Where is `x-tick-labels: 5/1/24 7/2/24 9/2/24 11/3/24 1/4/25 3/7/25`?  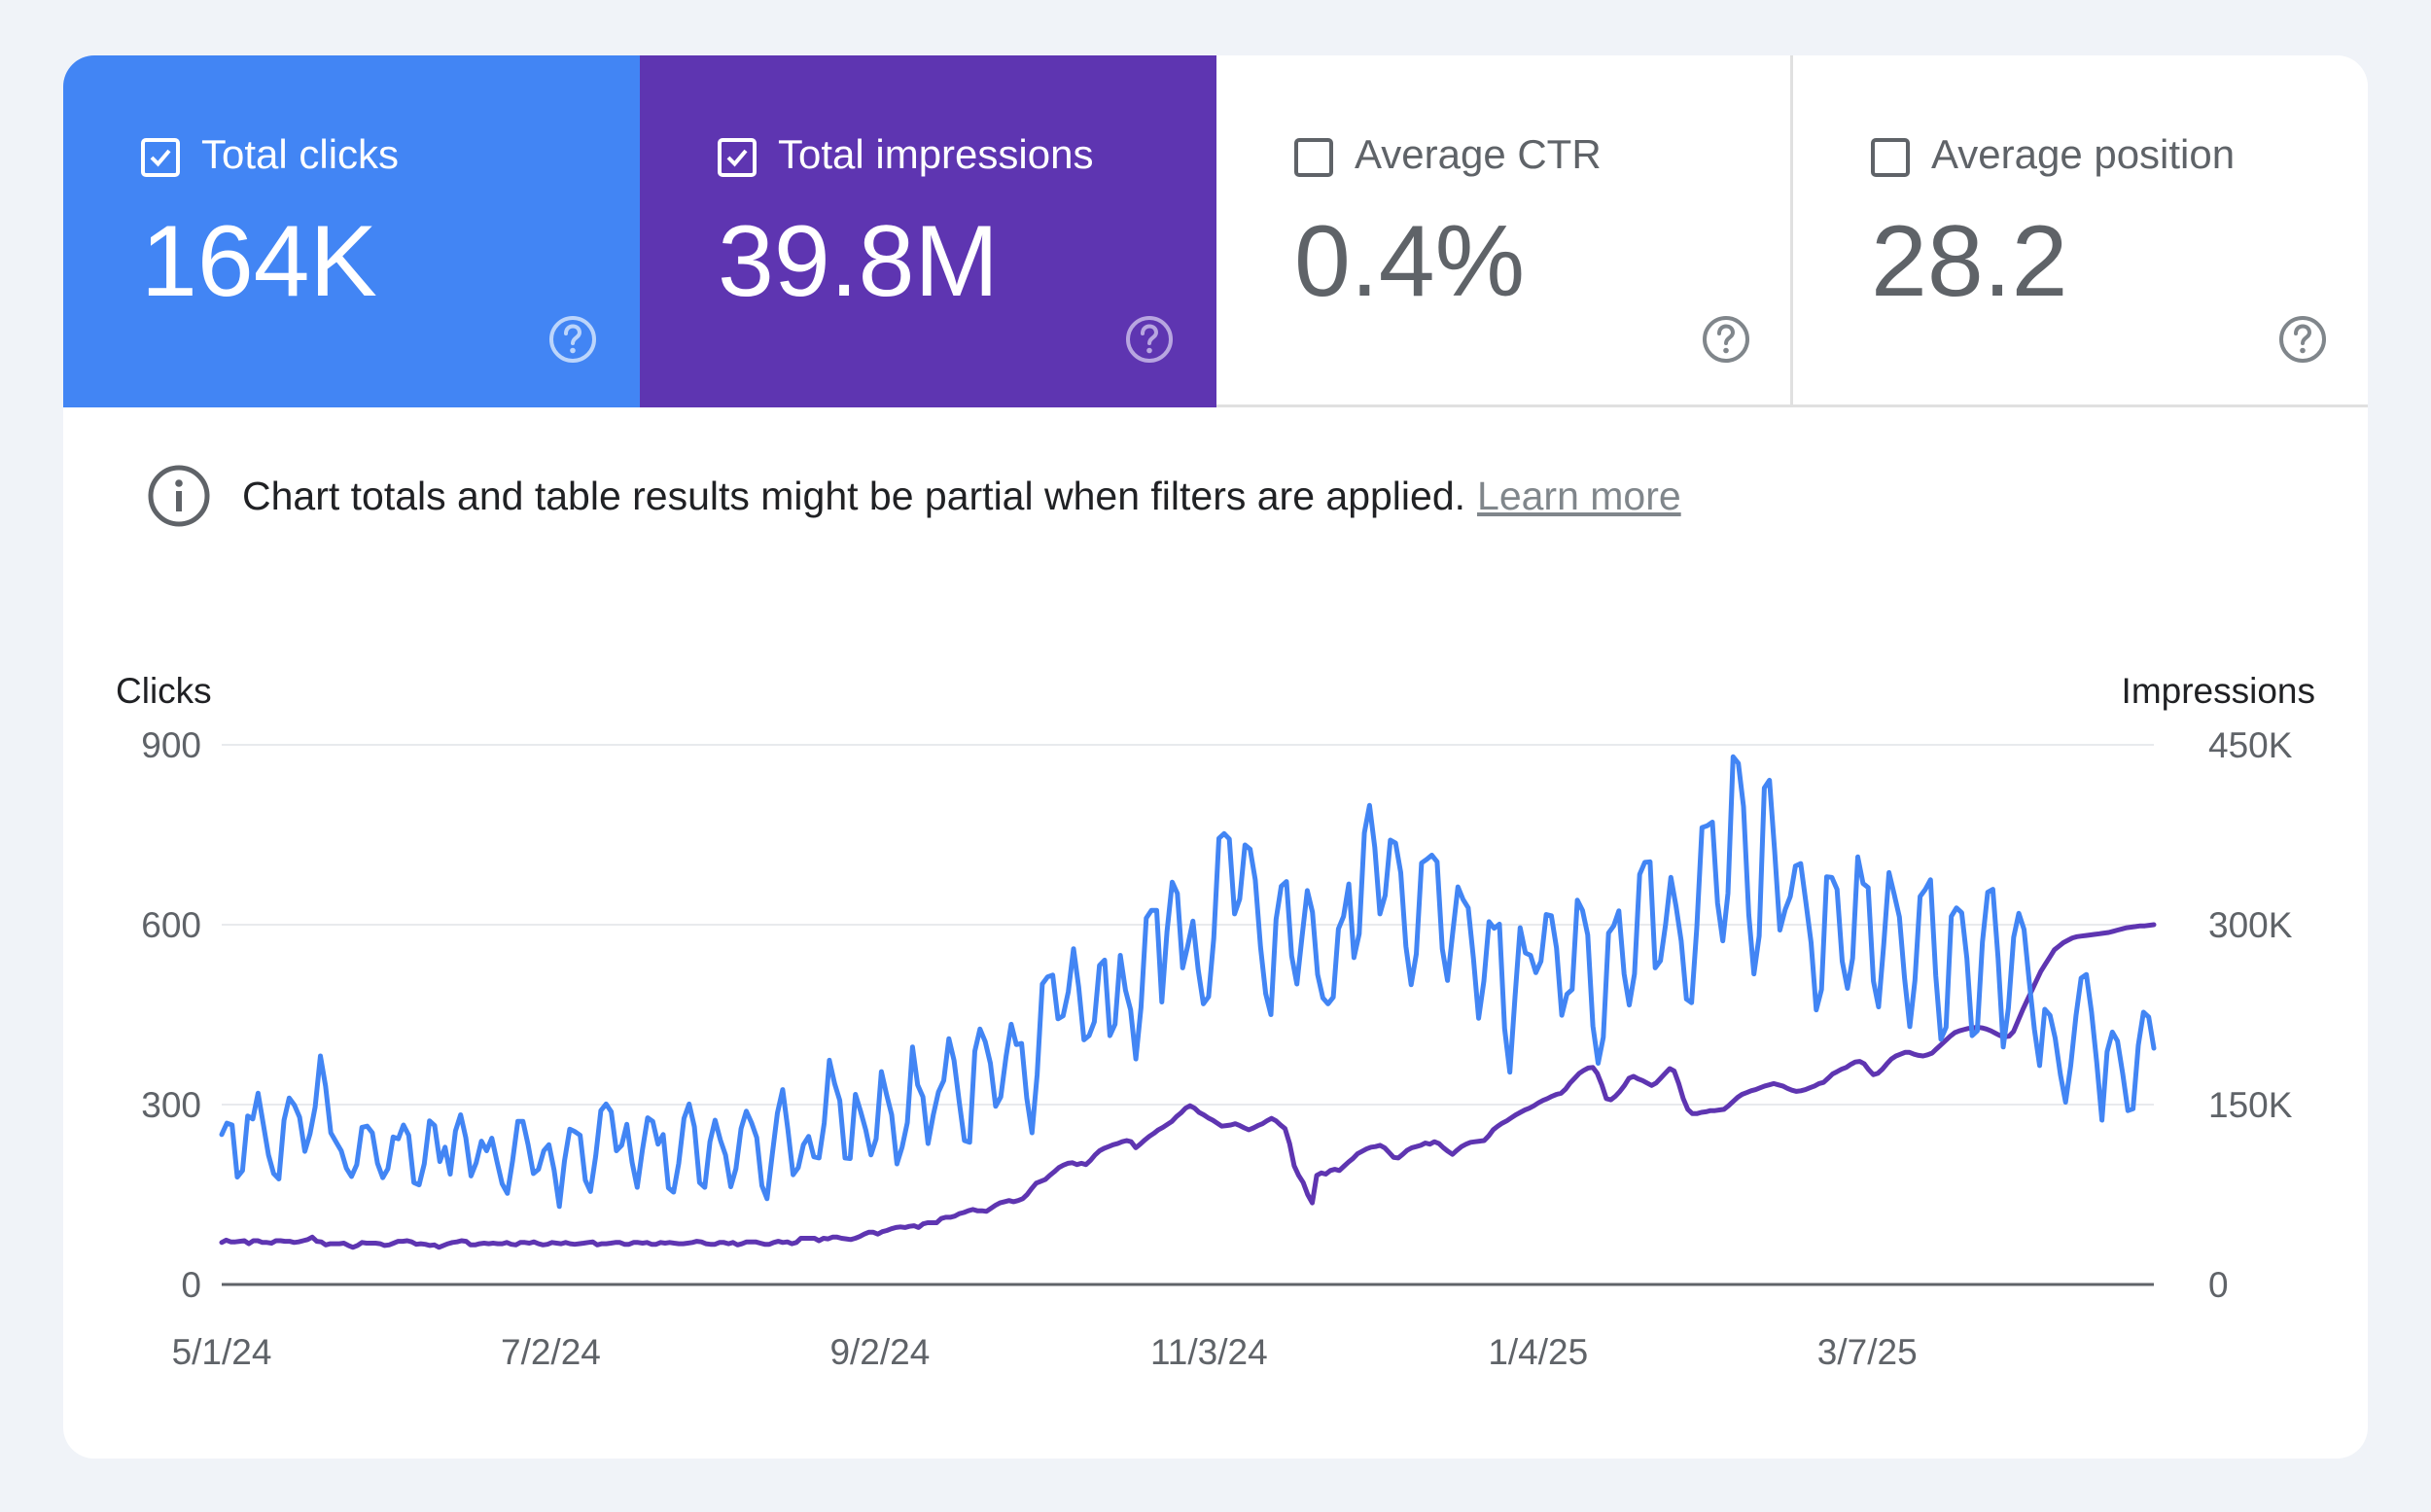 x-tick-labels: 5/1/24 7/2/24 9/2/24 11/3/24 1/4/25 3/7/25 is located at coordinates (1045, 1352).